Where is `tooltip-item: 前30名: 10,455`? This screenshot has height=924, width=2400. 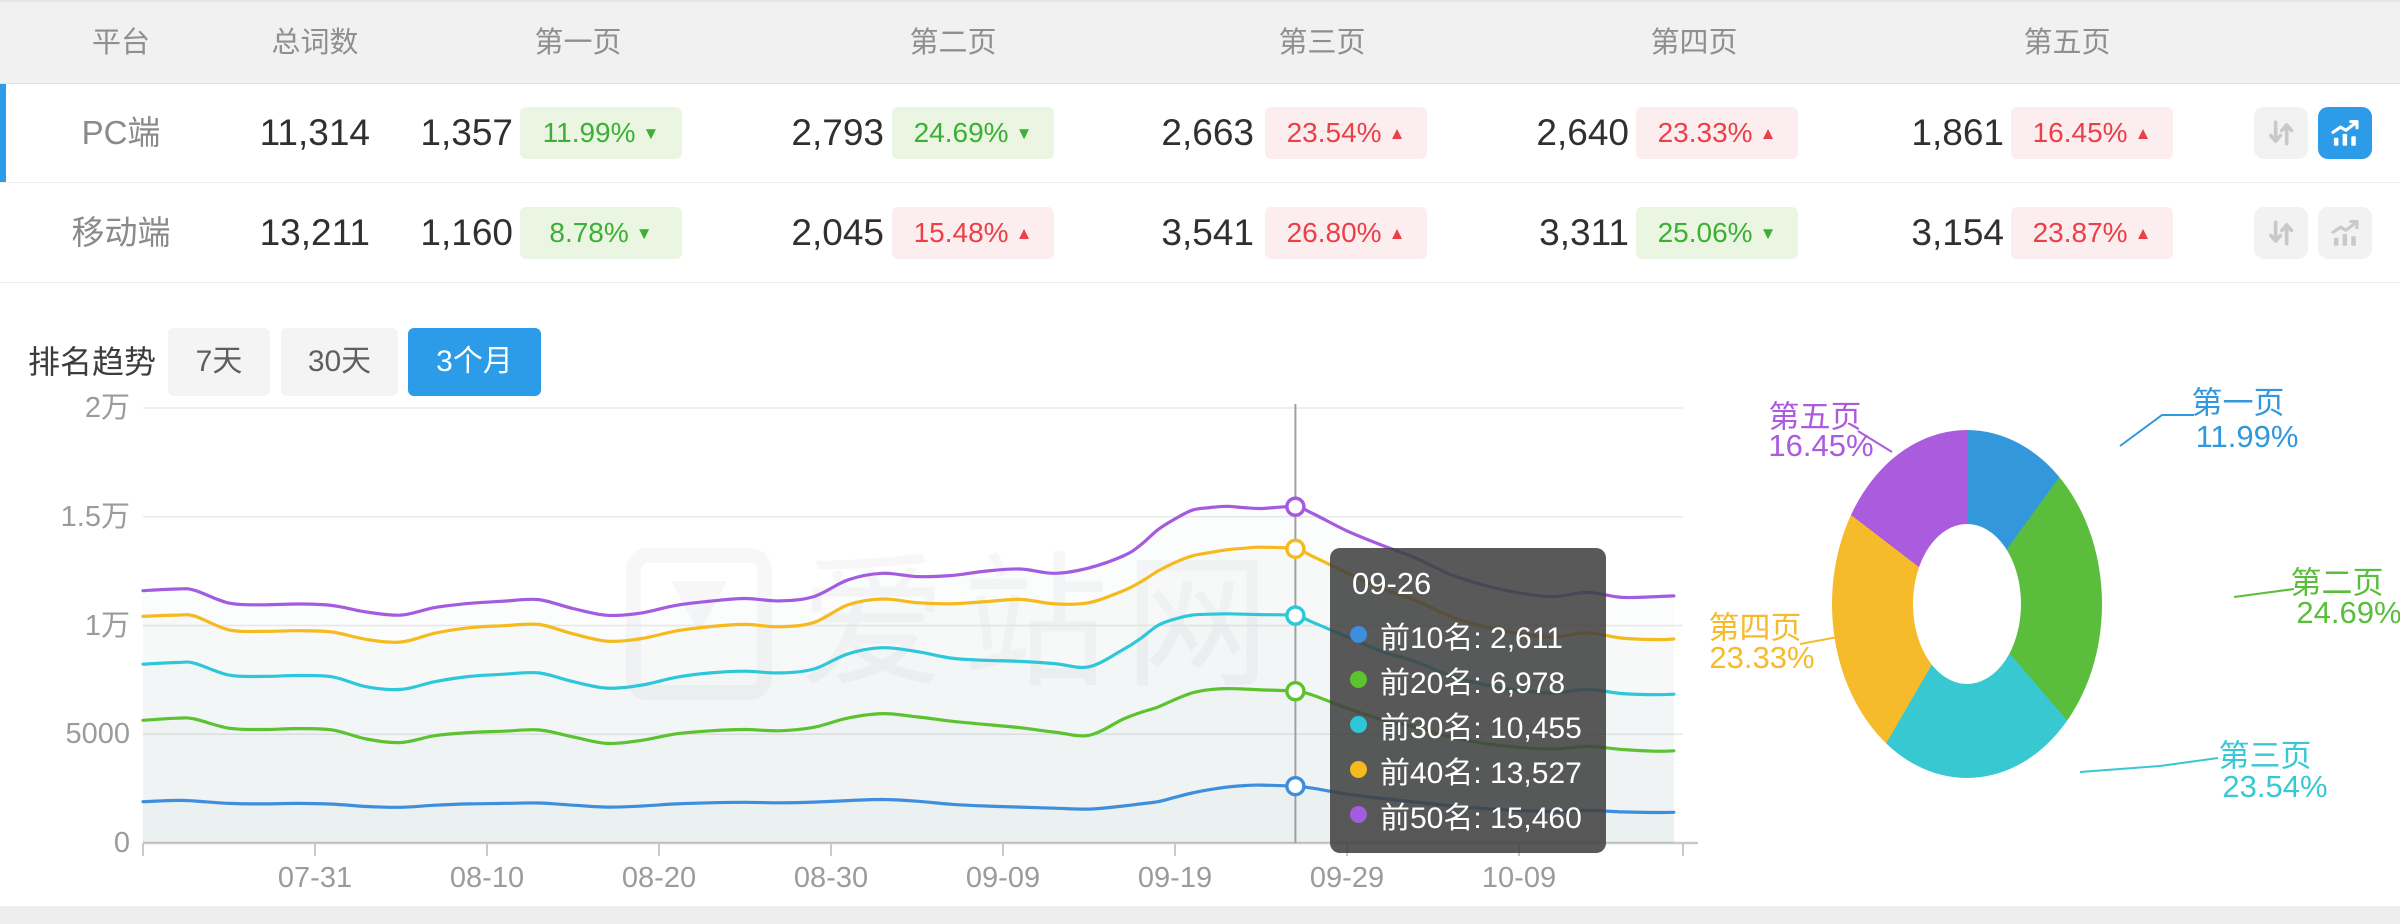
tooltip-item: 前30名: 10,455 is located at coordinates (1466, 724).